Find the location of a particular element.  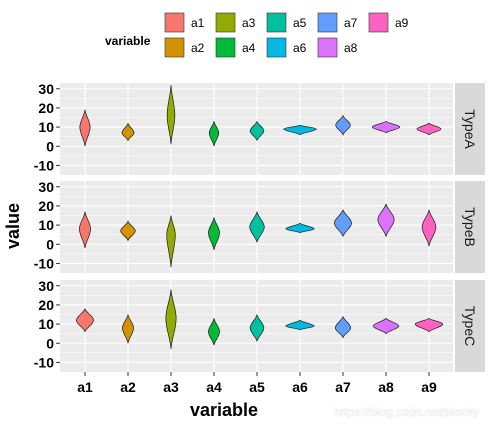

legend-swatch-a2 is located at coordinates (174, 47).